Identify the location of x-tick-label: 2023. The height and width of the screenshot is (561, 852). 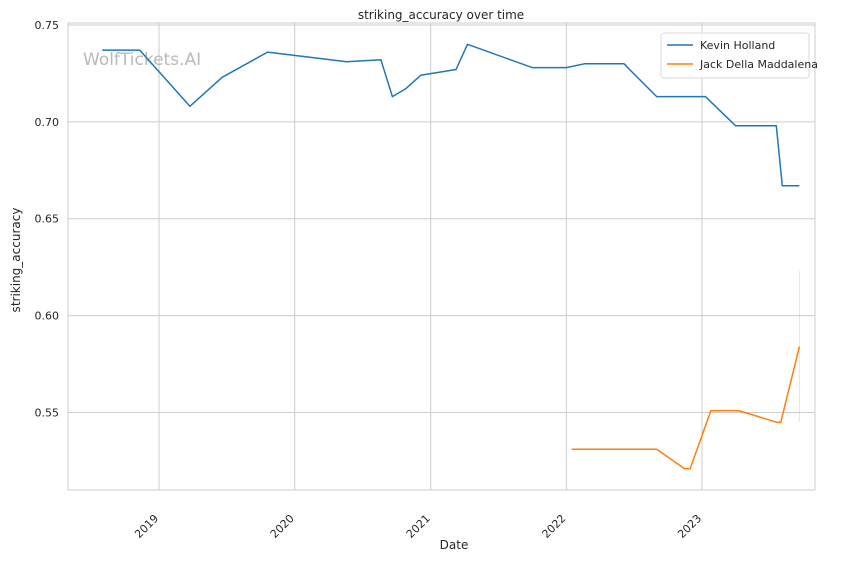
(689, 526).